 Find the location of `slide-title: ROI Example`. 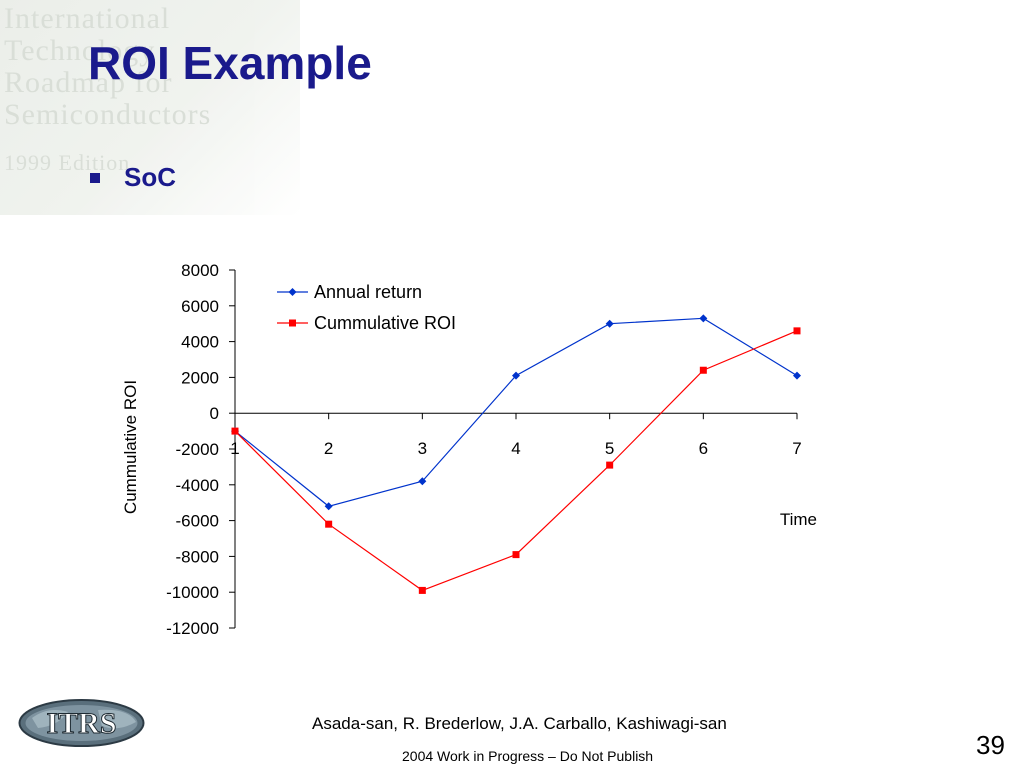

slide-title: ROI Example is located at coordinates (230, 63).